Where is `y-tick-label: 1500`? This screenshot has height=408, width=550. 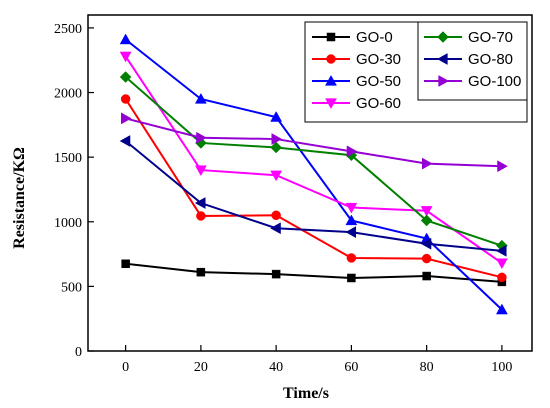 y-tick-label: 1500 is located at coordinates (68, 158).